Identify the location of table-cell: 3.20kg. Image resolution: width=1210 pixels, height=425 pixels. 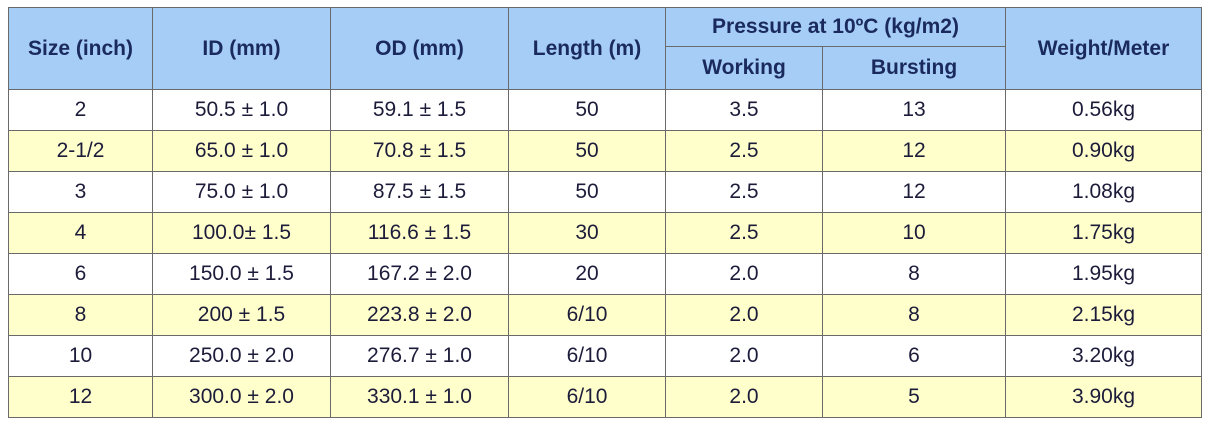
(1104, 356).